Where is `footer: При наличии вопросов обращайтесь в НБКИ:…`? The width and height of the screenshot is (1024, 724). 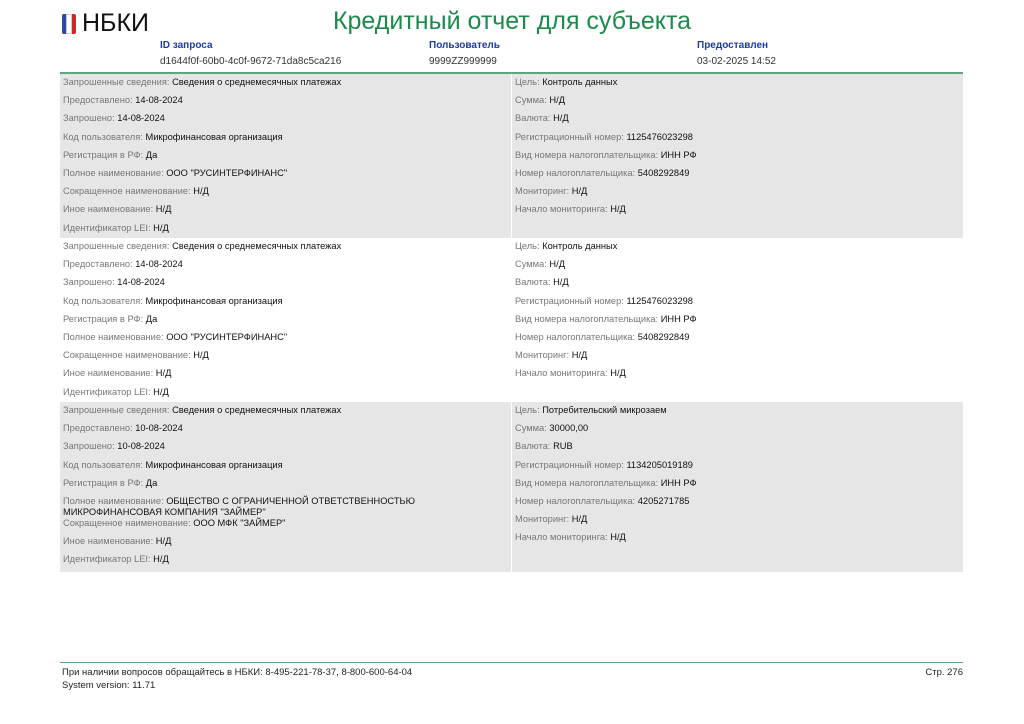 footer: При наличии вопросов обращайтесь в НБКИ:… is located at coordinates (237, 679).